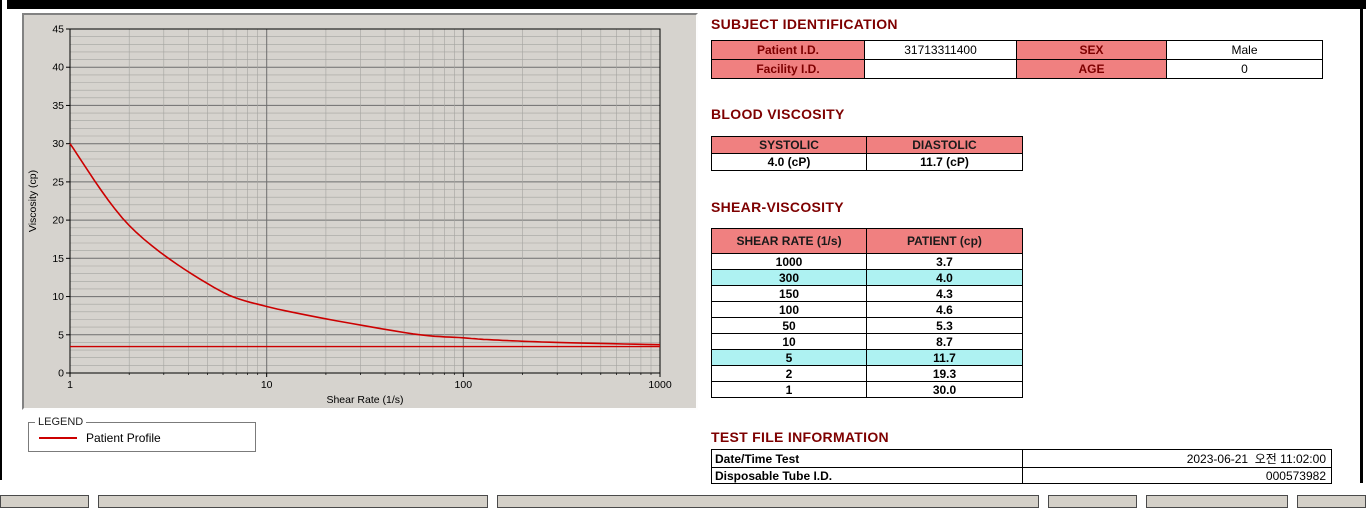  Describe the element at coordinates (58, 144) in the screenshot. I see `svg-text: 30` at that location.